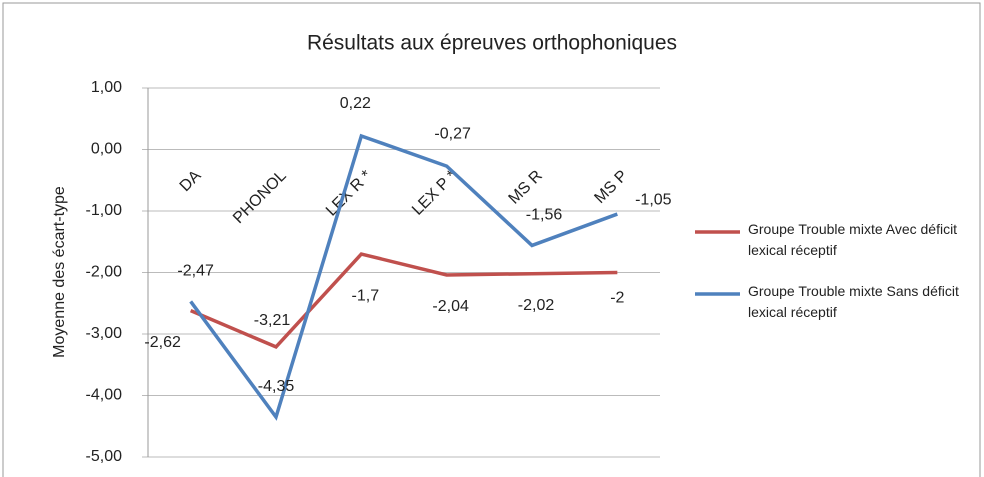 The image size is (984, 477). I want to click on data-label: 0,22, so click(355, 103).